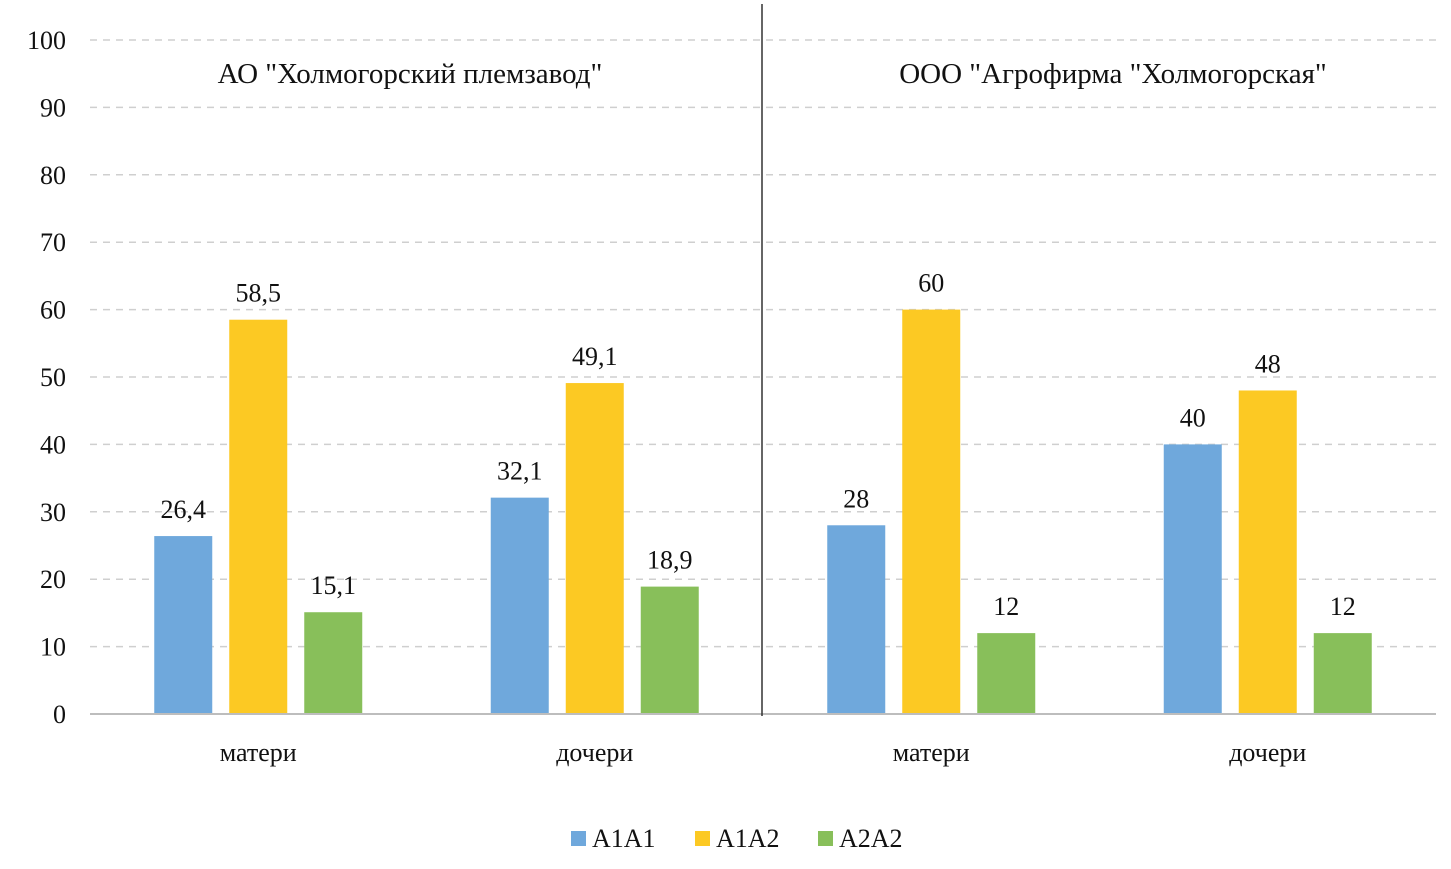 The width and height of the screenshot is (1451, 869). What do you see at coordinates (53, 242) in the screenshot?
I see `y-tick-label: 70` at bounding box center [53, 242].